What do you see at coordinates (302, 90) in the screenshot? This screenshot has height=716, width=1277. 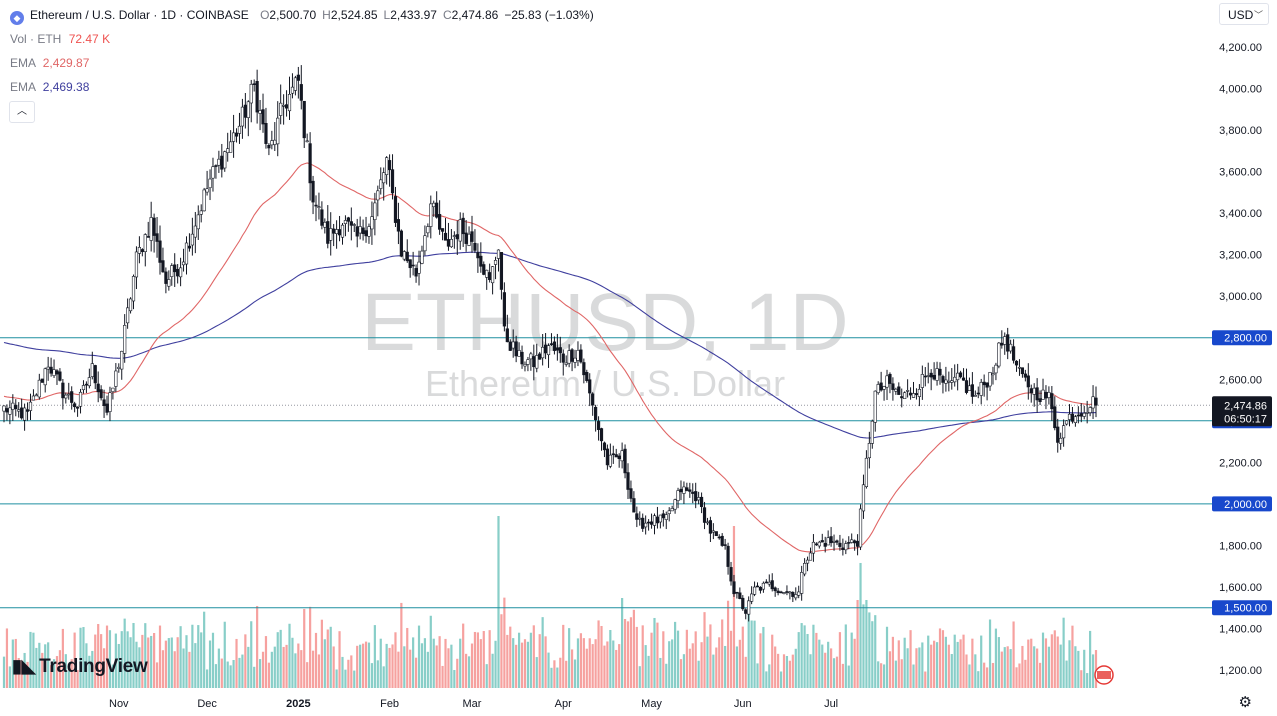 I see `legend-ema-slow-row: EMA 2,469.38` at bounding box center [302, 90].